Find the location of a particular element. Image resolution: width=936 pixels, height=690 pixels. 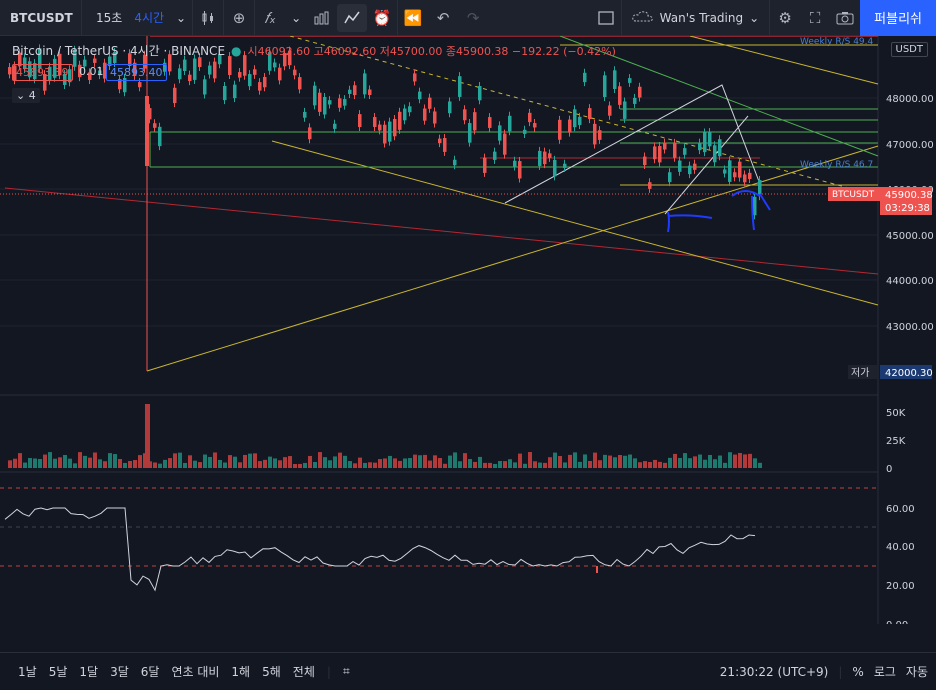

interval-15s: 15초 is located at coordinates (109, 18).